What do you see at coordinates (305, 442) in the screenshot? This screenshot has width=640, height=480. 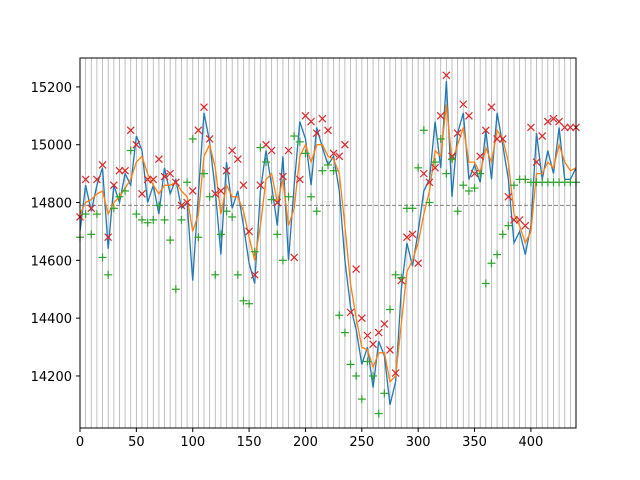 I see `x-tick-label: 200` at bounding box center [305, 442].